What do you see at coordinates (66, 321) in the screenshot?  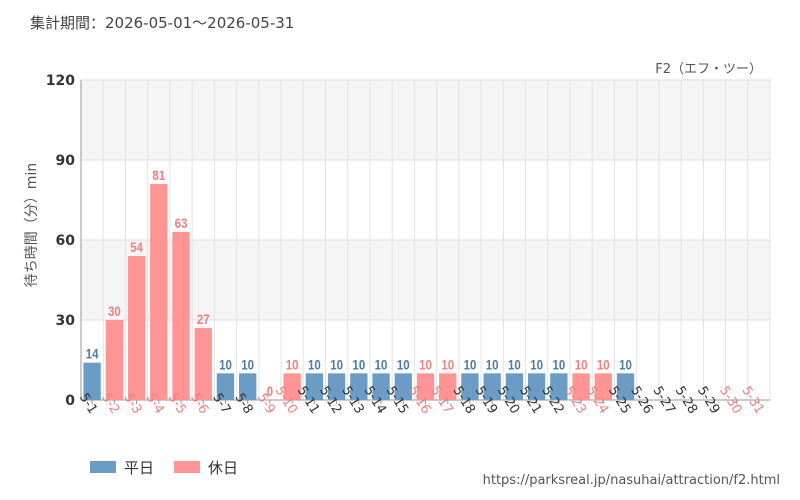 I see `y-tick-label: 30` at bounding box center [66, 321].